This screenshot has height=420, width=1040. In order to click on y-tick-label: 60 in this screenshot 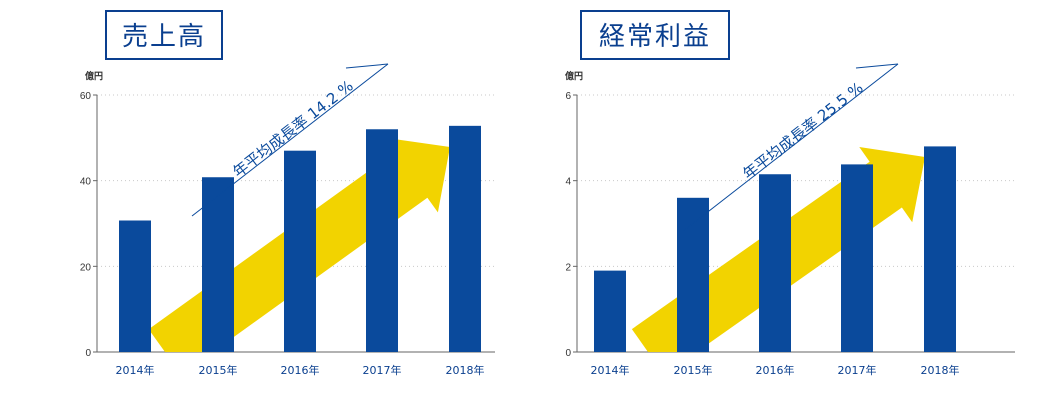, I will do `click(86, 96)`.